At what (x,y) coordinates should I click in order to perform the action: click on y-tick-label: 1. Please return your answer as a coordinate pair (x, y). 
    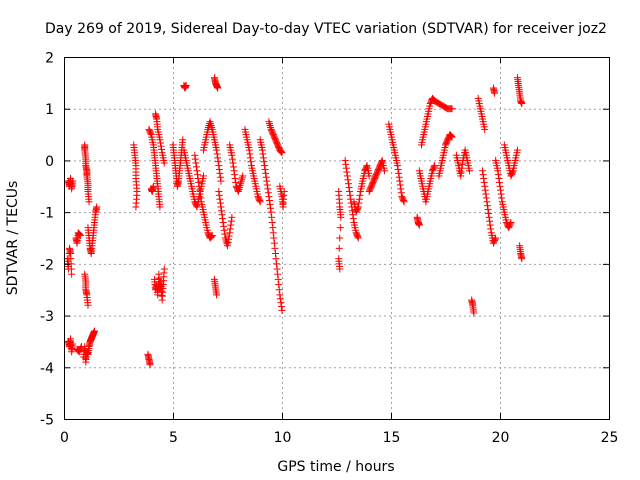
    Looking at the image, I should click on (49, 110).